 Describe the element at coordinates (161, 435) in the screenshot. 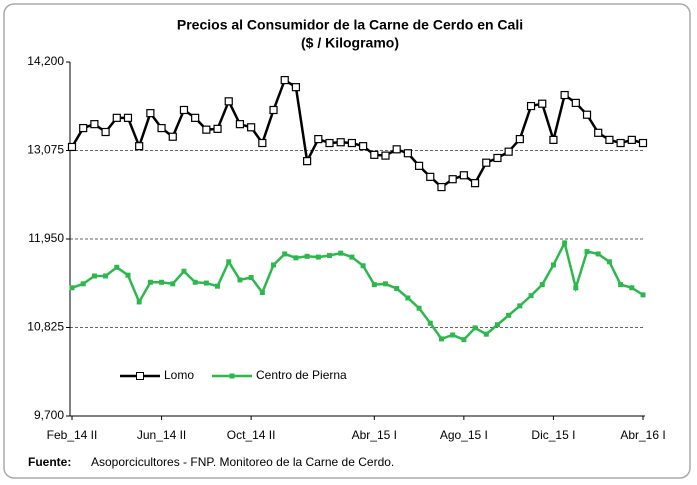

I see `x-tick-label: Jun_14 II` at that location.